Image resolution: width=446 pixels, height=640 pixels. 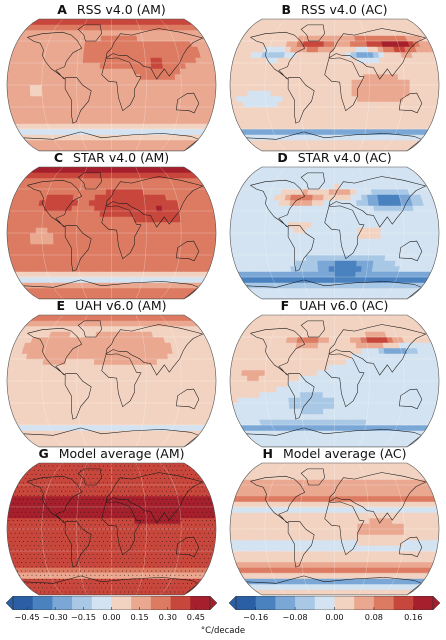 I want to click on panel-a: A RSS v4.0 (AM), so click(x=111, y=78).